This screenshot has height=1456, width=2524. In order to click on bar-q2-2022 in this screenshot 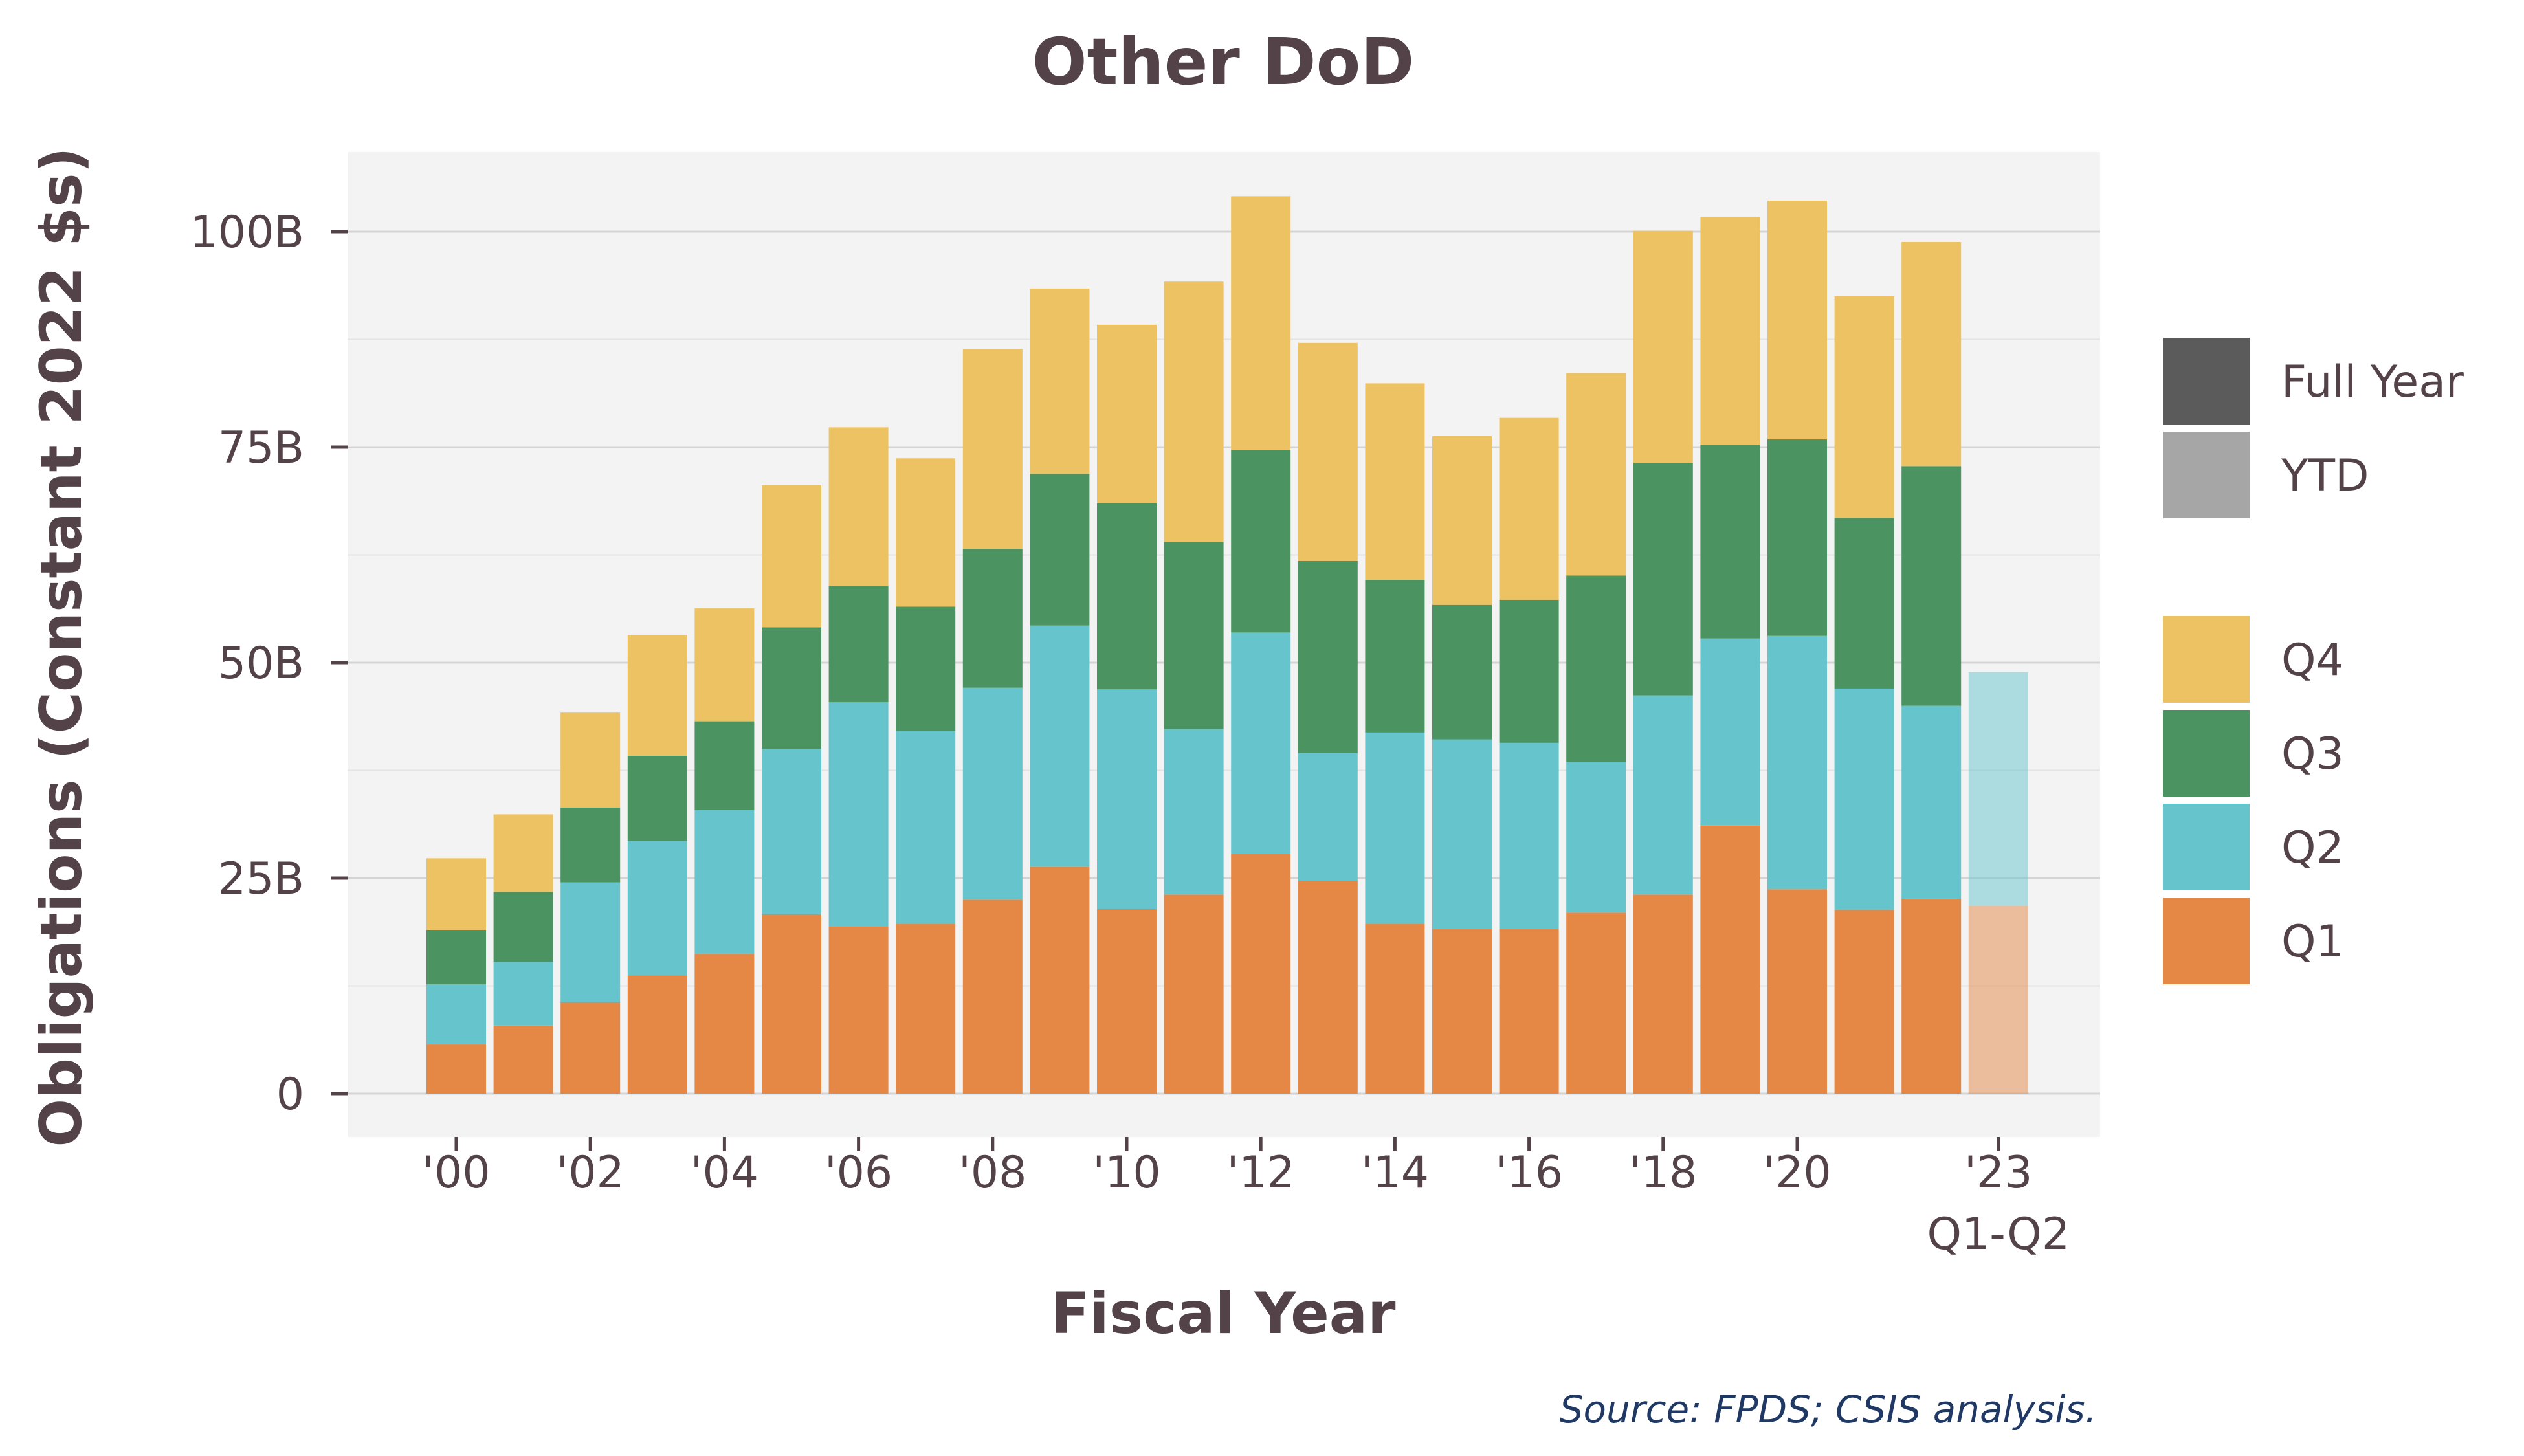, I will do `click(1931, 802)`.